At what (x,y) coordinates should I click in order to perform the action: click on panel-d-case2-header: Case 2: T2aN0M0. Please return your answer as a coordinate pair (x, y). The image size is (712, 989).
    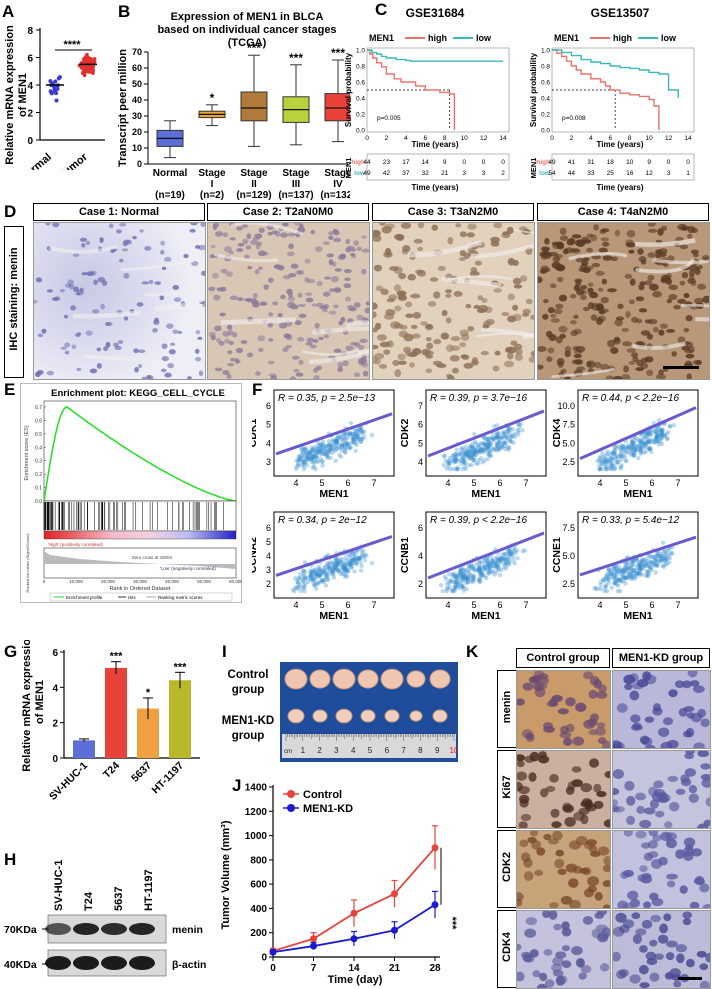
    Looking at the image, I should click on (288, 212).